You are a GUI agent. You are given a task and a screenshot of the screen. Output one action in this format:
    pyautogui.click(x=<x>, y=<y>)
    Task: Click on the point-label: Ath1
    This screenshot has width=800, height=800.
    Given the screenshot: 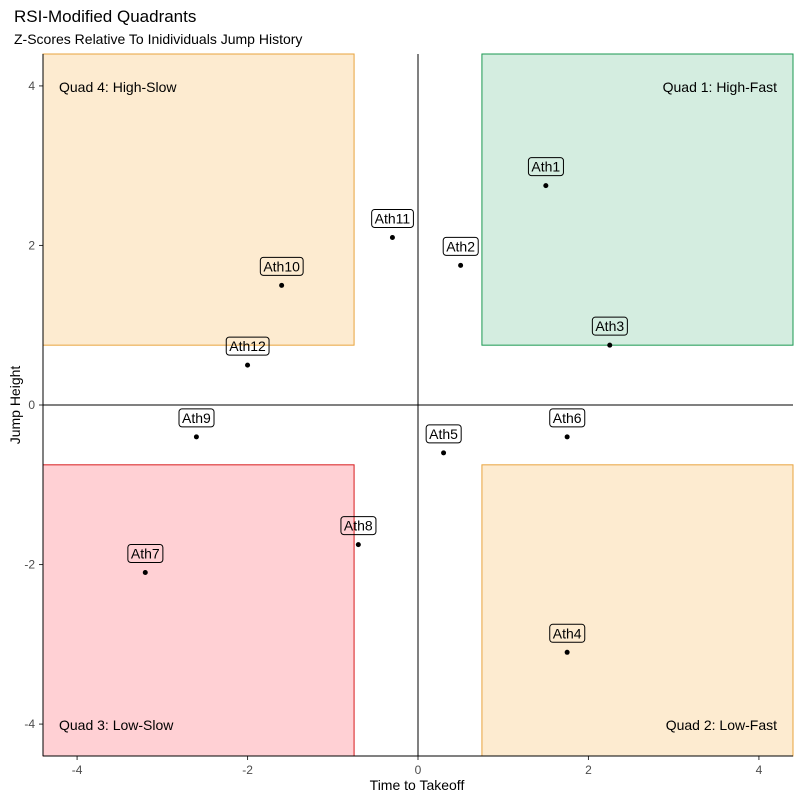 What is the action you would take?
    pyautogui.click(x=545, y=167)
    